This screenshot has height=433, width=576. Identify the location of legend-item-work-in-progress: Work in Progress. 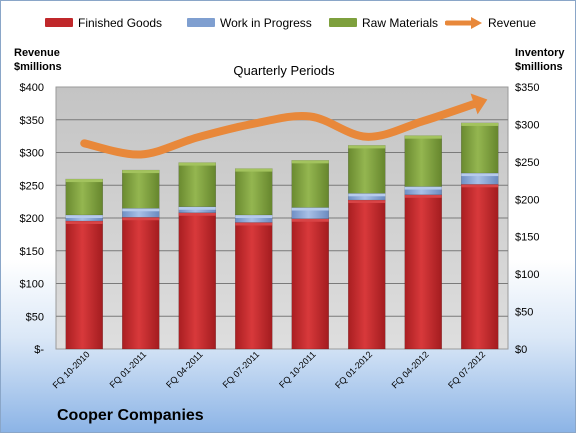
(249, 22).